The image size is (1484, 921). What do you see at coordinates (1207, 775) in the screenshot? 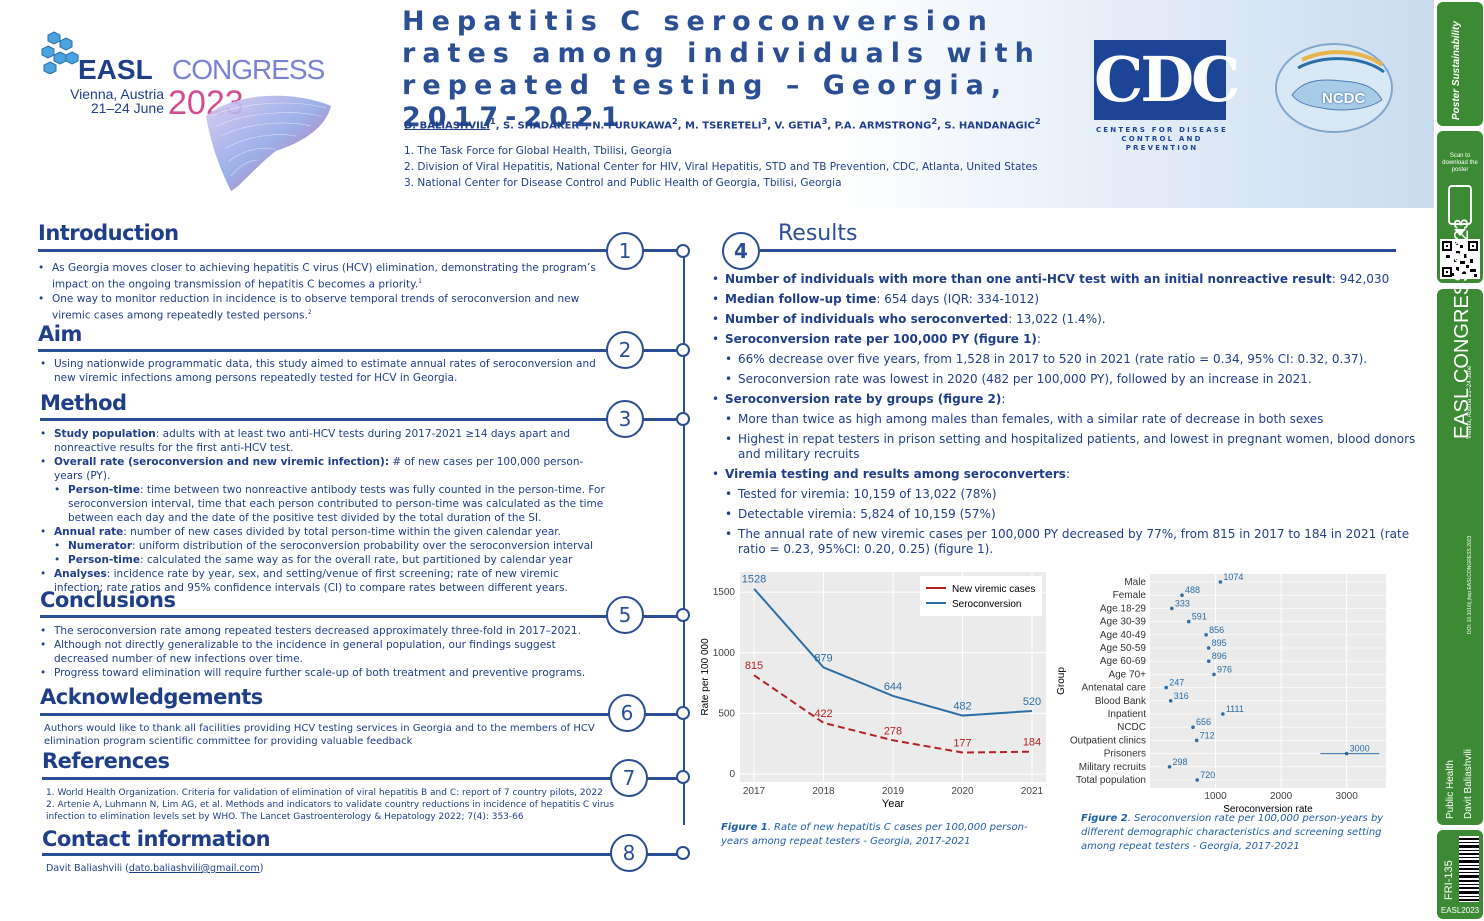
I see `data-label: 720` at bounding box center [1207, 775].